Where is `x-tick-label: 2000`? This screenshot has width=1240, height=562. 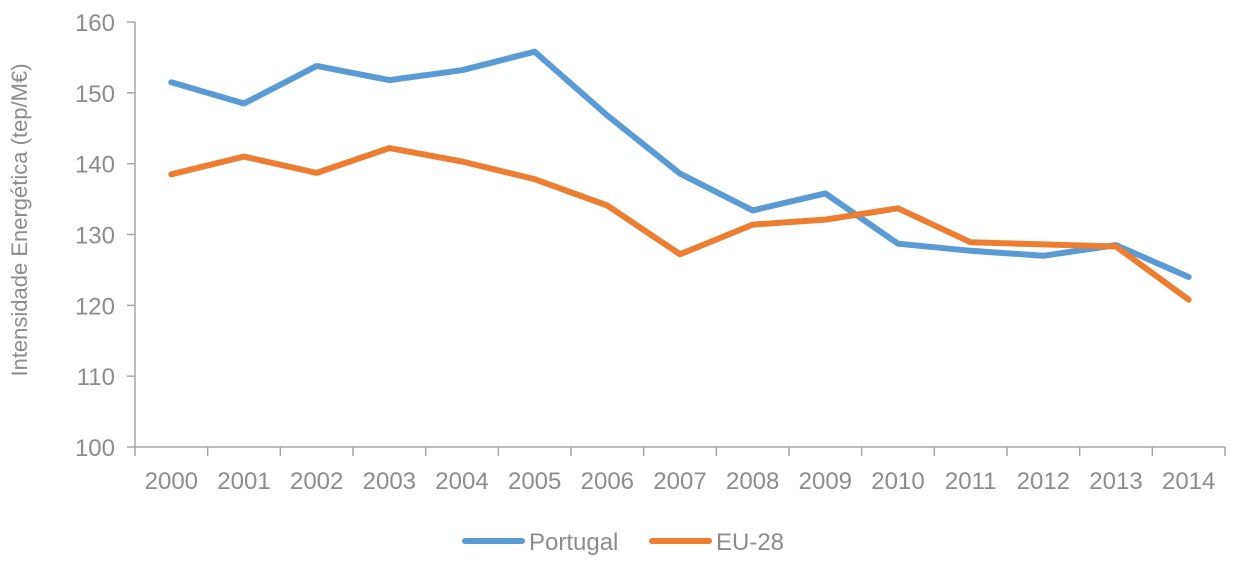
x-tick-label: 2000 is located at coordinates (171, 481).